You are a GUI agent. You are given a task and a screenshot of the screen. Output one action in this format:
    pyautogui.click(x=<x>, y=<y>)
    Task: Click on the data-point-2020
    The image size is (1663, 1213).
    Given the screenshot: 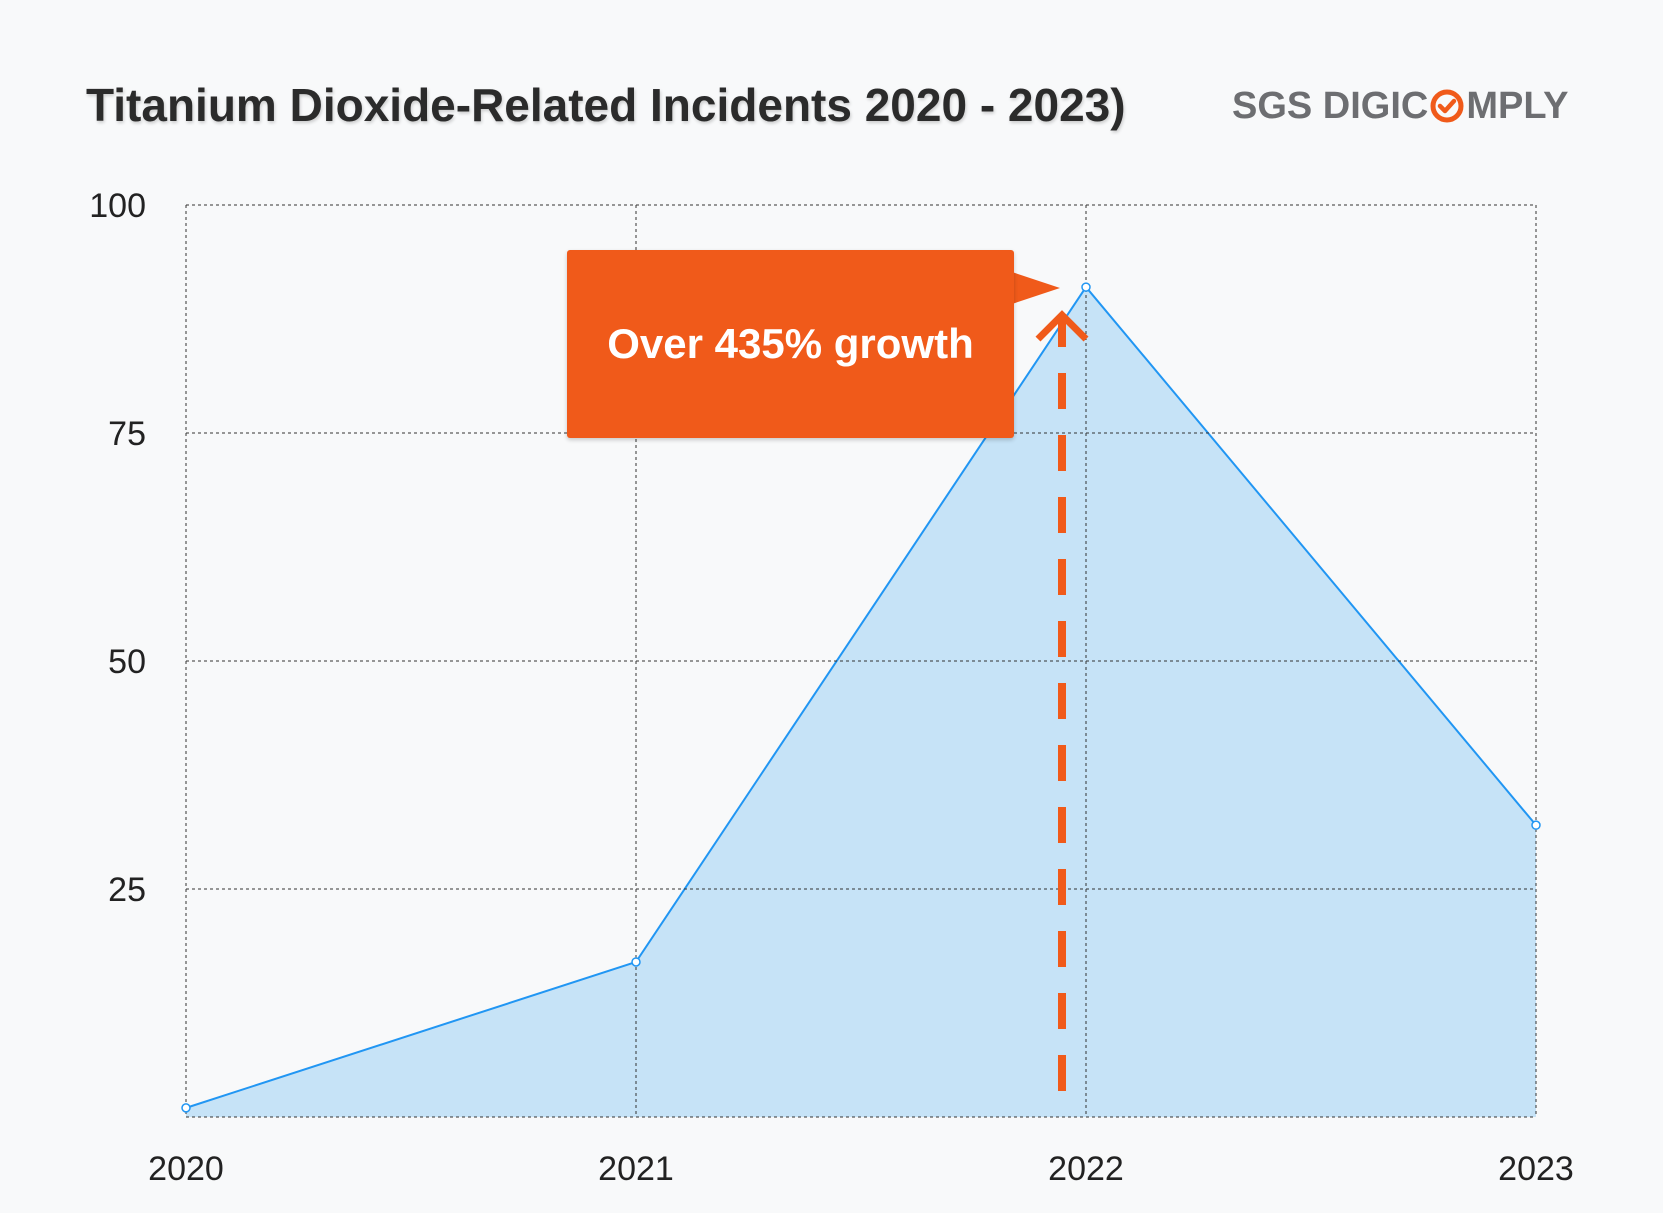 What is the action you would take?
    pyautogui.click(x=186, y=1108)
    